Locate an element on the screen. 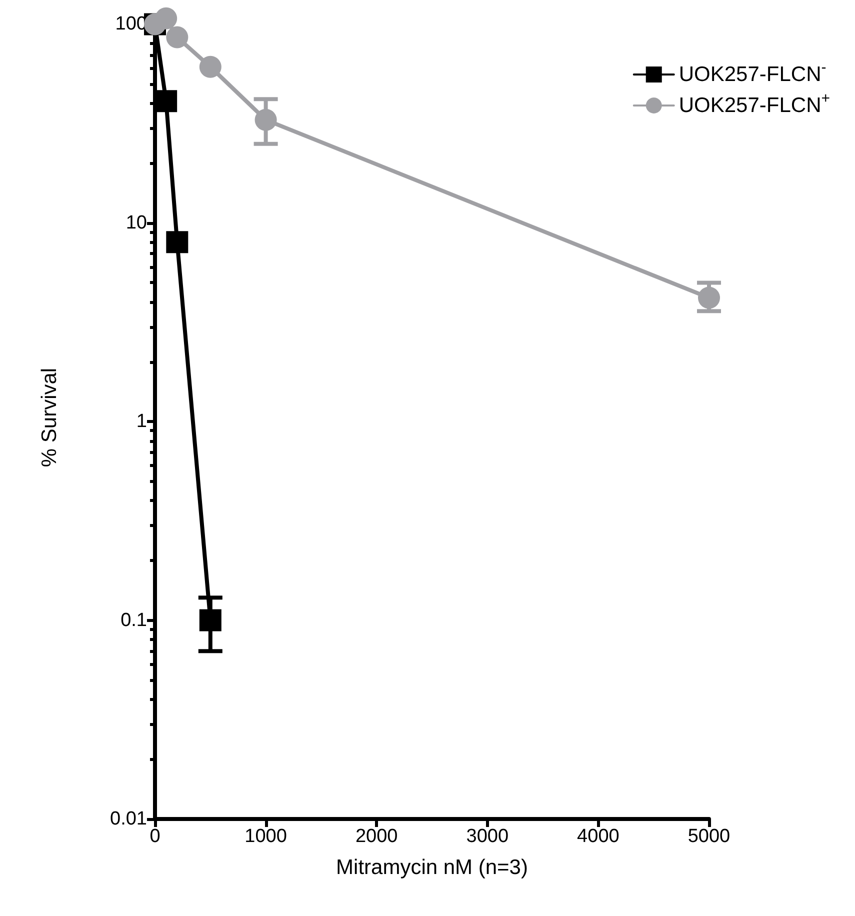 The width and height of the screenshot is (855, 916). x-tick-label: 4000 is located at coordinates (598, 836).